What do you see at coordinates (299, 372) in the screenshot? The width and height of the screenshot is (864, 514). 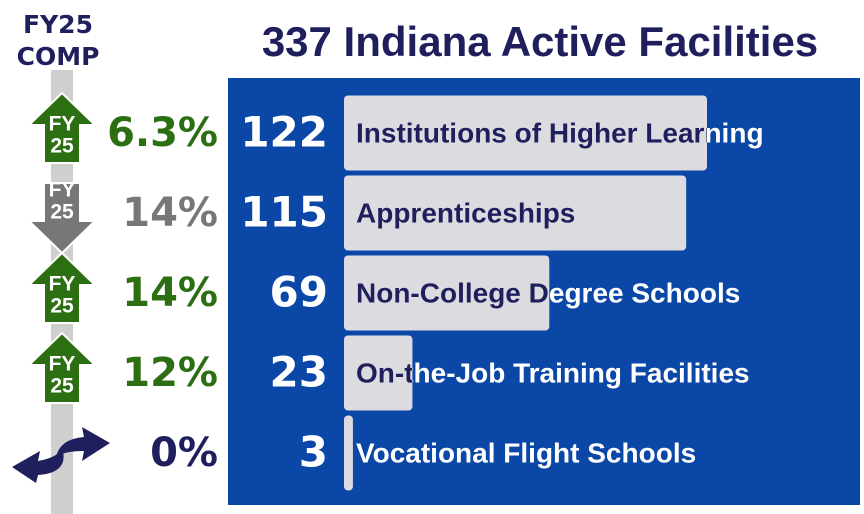 I see `value-label: 23` at bounding box center [299, 372].